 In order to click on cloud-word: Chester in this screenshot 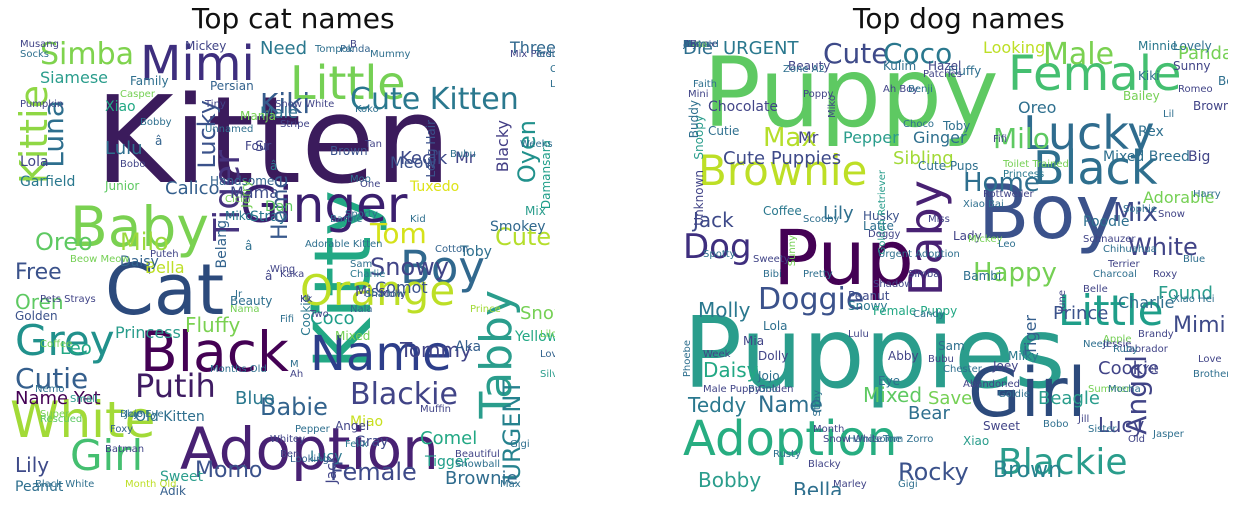, I will do `click(962, 369)`.